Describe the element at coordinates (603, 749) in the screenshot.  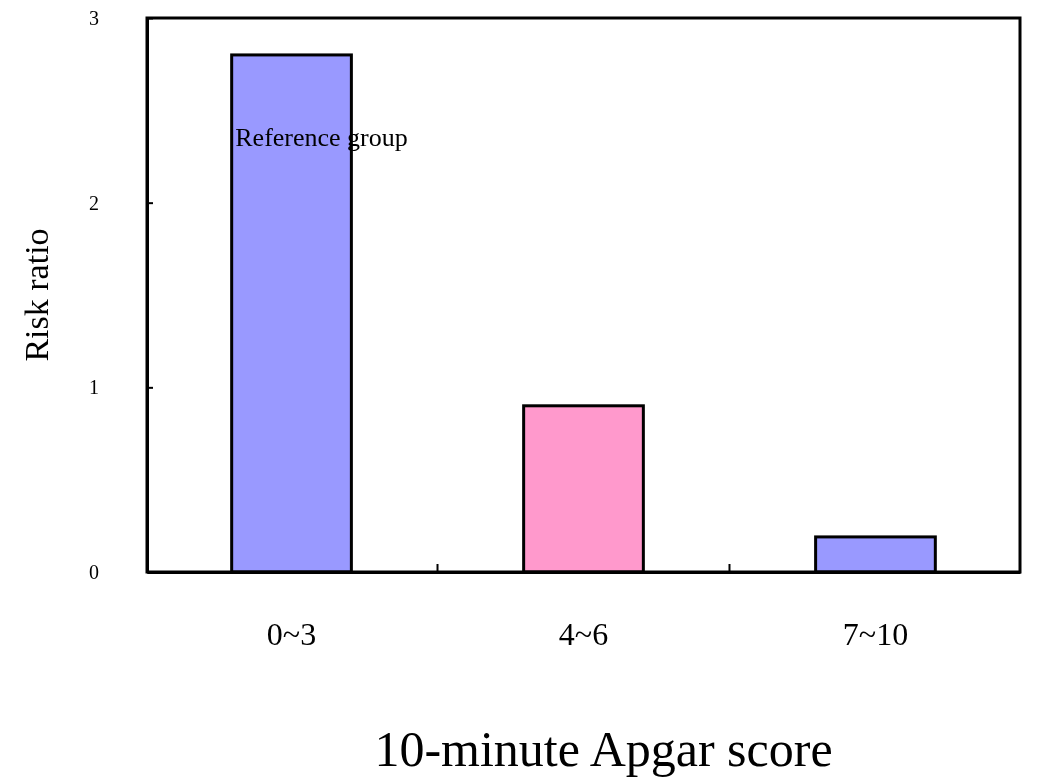
I see `x-axis-title: 10-minute Apgar score` at that location.